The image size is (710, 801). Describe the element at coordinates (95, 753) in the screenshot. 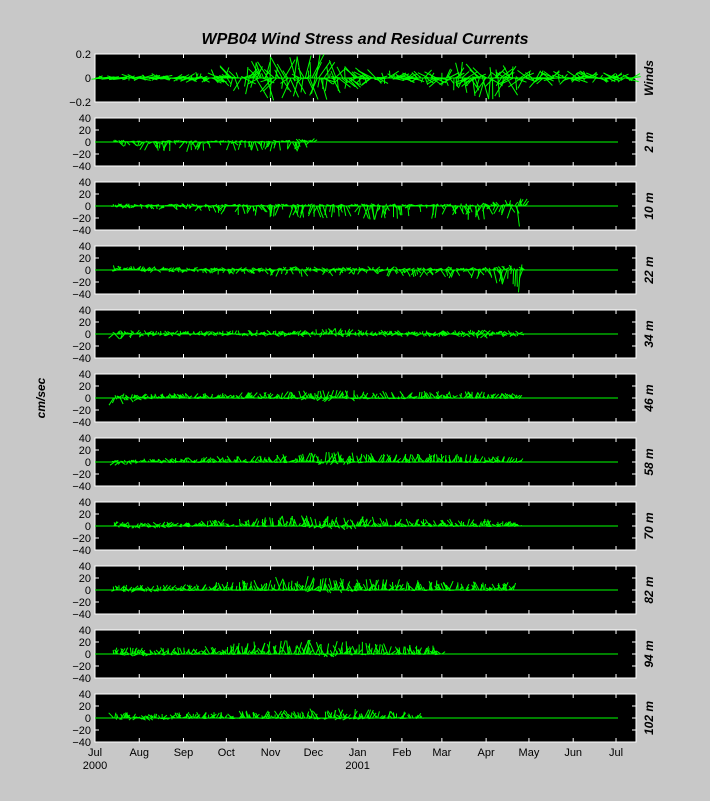

I see `x-tick-label: Jul` at that location.